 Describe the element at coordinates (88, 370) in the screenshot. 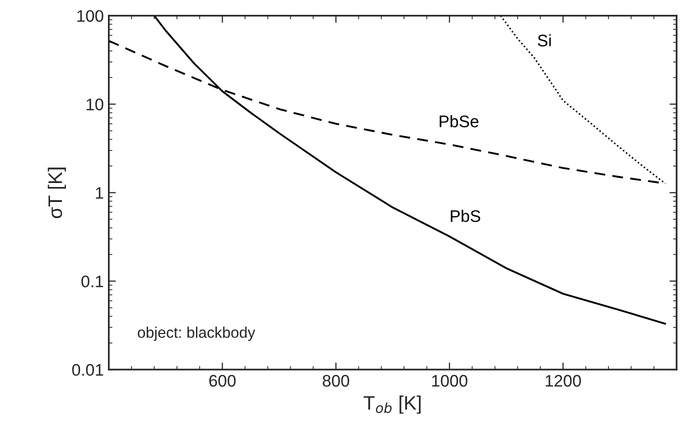

I see `y-tick-label: 0.01` at that location.